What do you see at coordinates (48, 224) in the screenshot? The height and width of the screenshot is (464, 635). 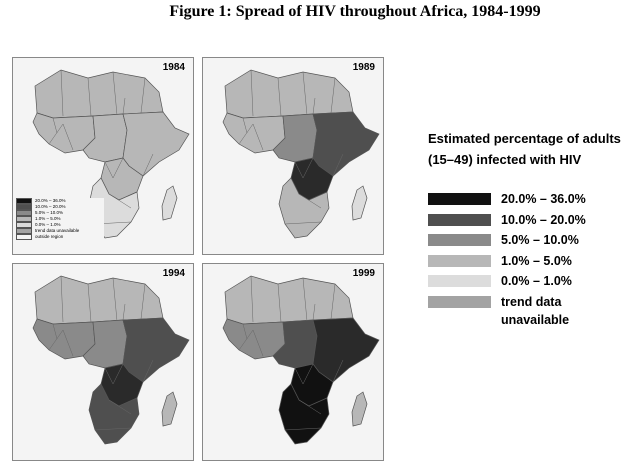 I see `inset-legend-label: 0.0% – 1.0%` at bounding box center [48, 224].